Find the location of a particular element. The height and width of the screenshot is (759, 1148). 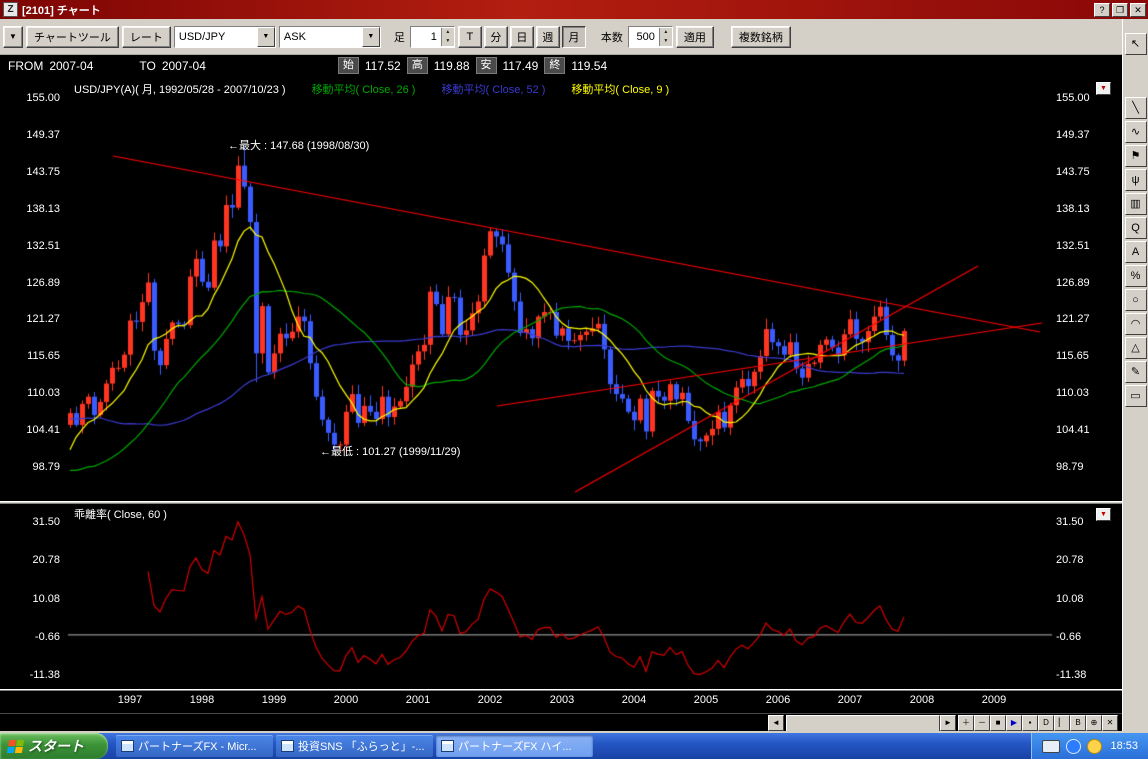

pointer-tool: ↖ is located at coordinates (1135, 44).